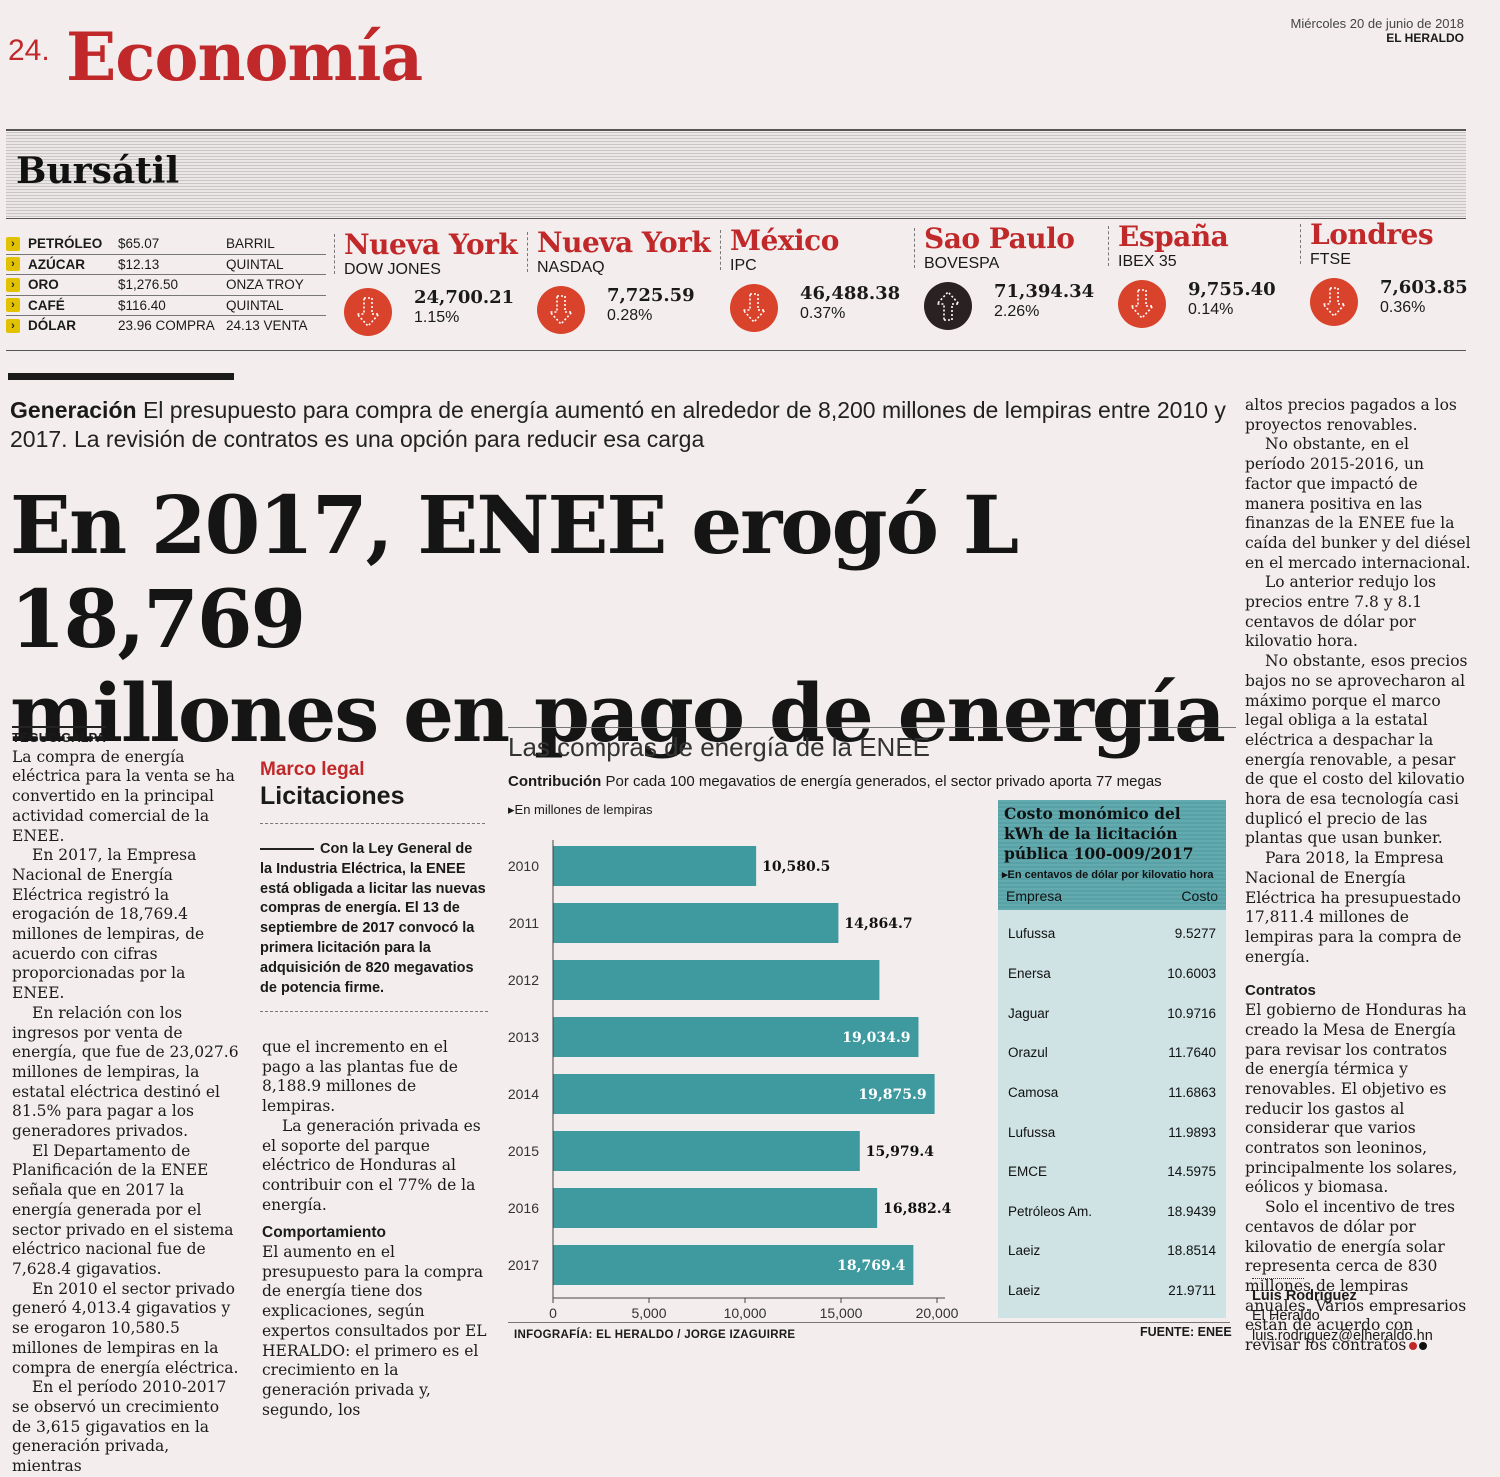  I want to click on market-value: 46,488.38, so click(850, 293).